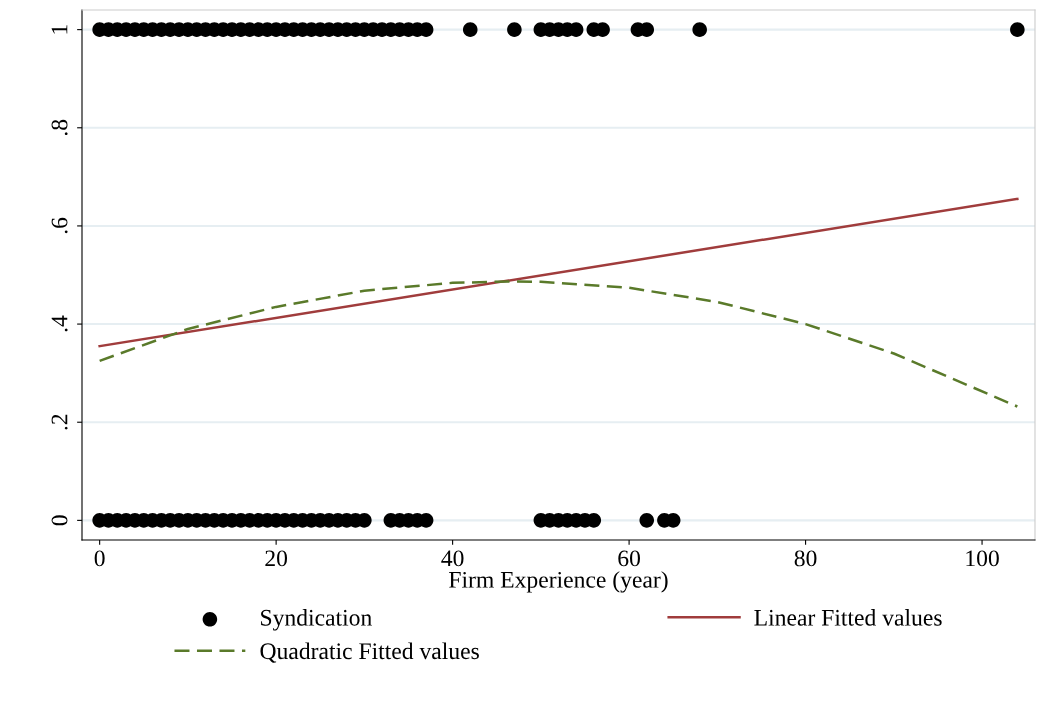  What do you see at coordinates (805, 558) in the screenshot?
I see `x-tick-label: 80` at bounding box center [805, 558].